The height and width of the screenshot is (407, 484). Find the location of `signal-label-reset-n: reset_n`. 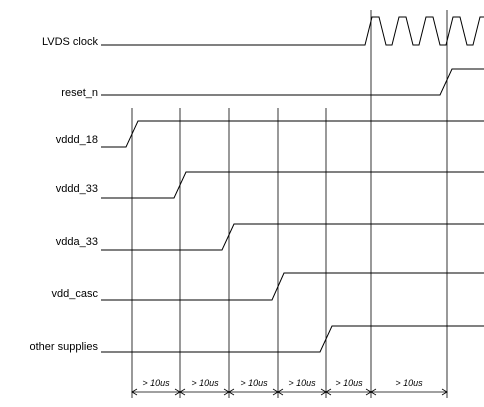

signal-label-reset-n: reset_n is located at coordinates (79, 93).